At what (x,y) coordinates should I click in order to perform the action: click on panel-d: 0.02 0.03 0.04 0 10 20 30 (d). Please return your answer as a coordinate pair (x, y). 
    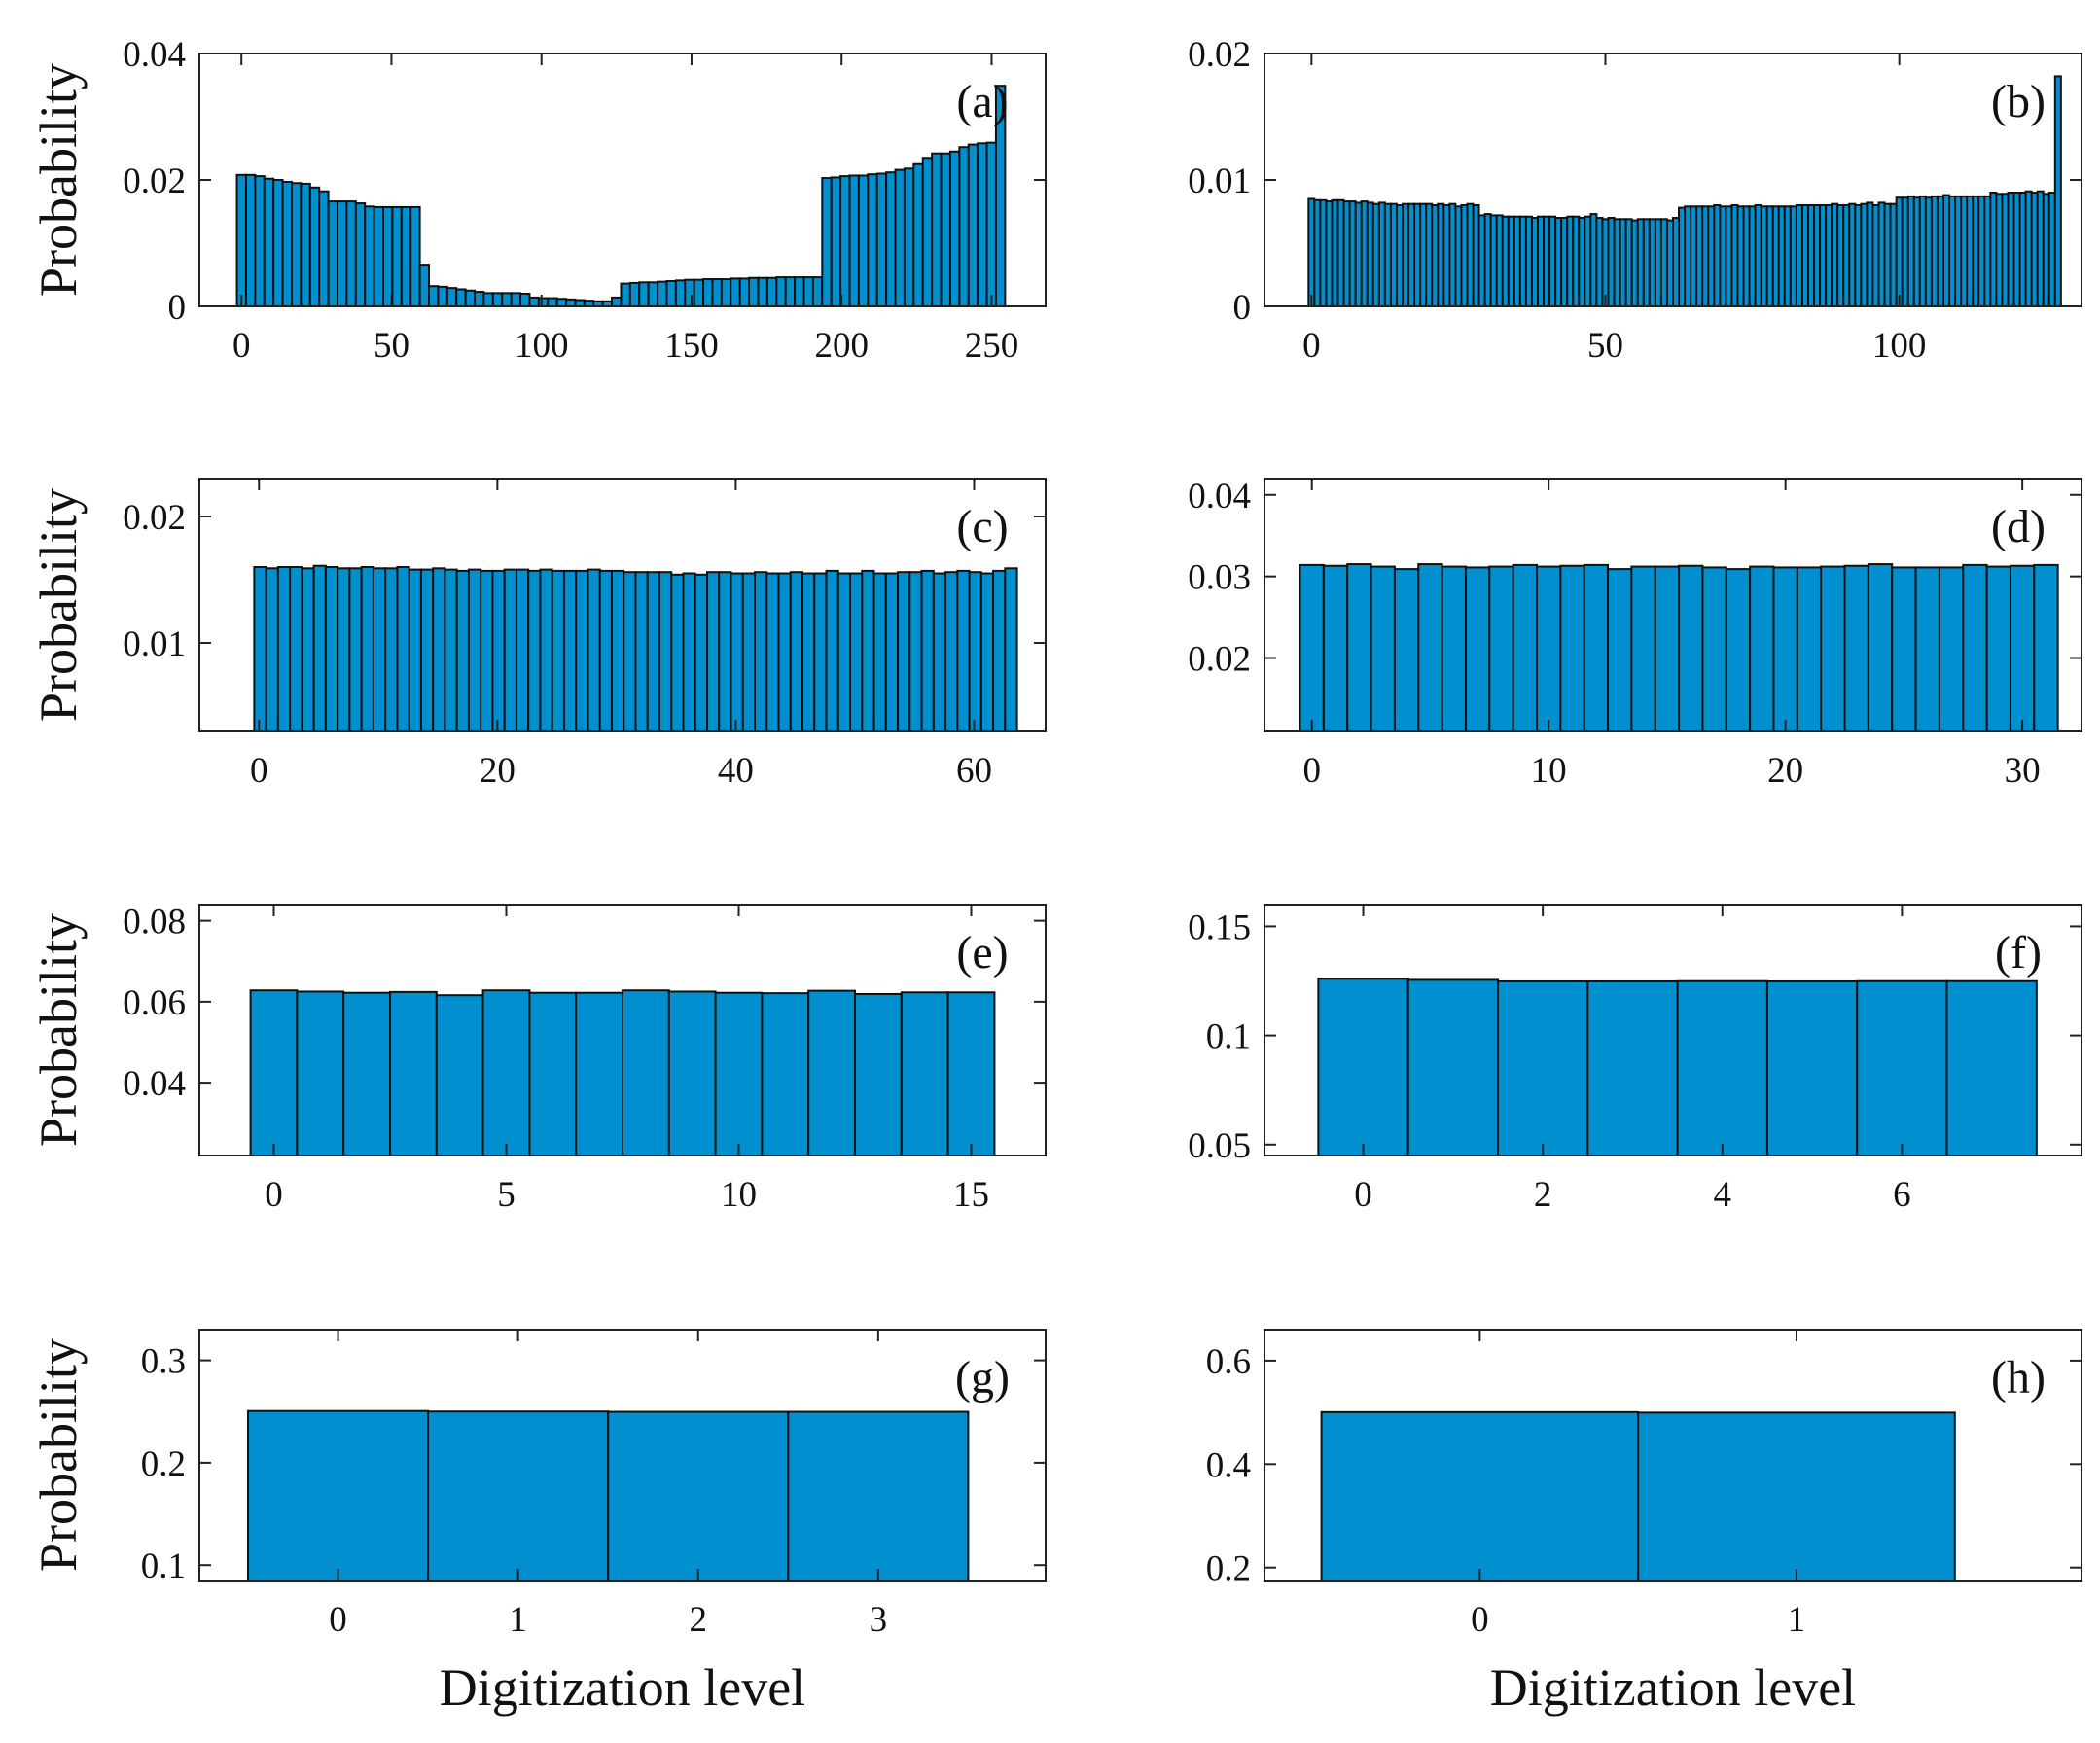
    Looking at the image, I should click on (1635, 634).